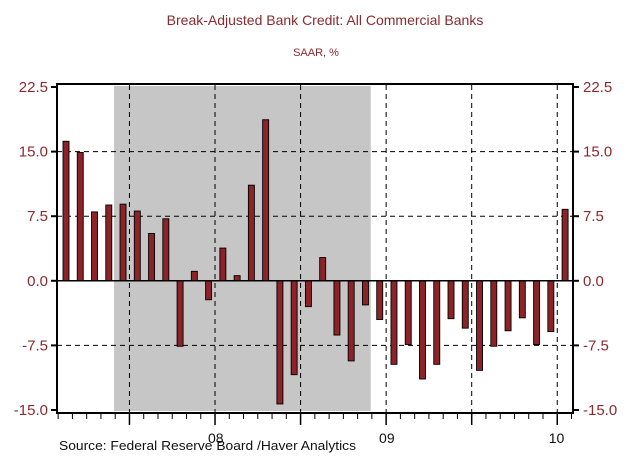 The height and width of the screenshot is (471, 636). What do you see at coordinates (31, 410) in the screenshot?
I see `y-tick-label-left: -15.0` at bounding box center [31, 410].